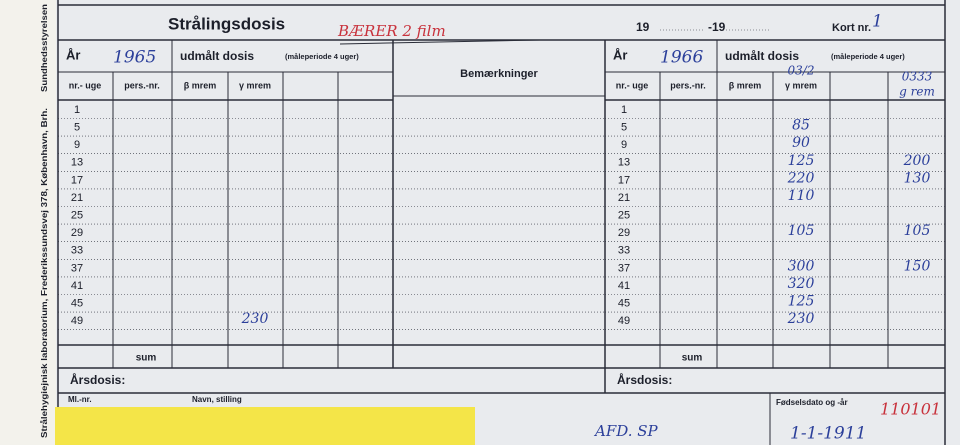 This screenshot has width=960, height=445. Describe the element at coordinates (626, 431) in the screenshot. I see `department: AFD. SP` at that location.